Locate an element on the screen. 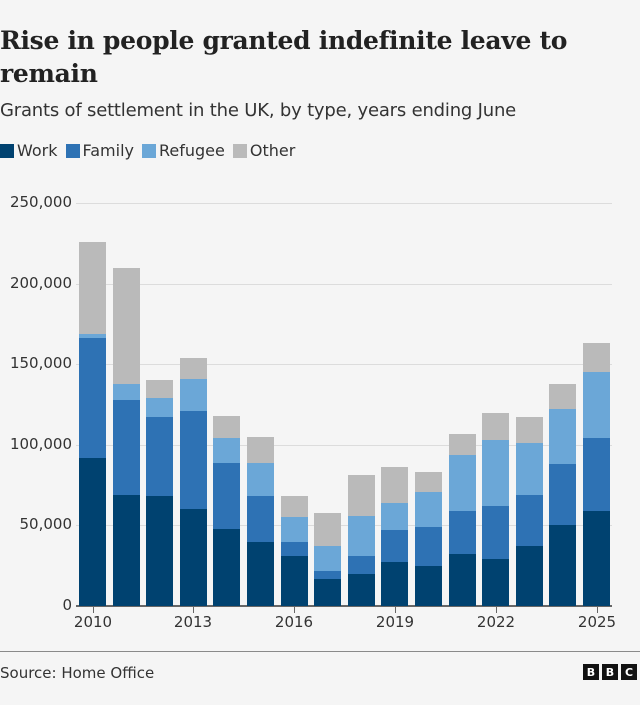 This screenshot has height=705, width=640. legend-label: Work is located at coordinates (37, 150).